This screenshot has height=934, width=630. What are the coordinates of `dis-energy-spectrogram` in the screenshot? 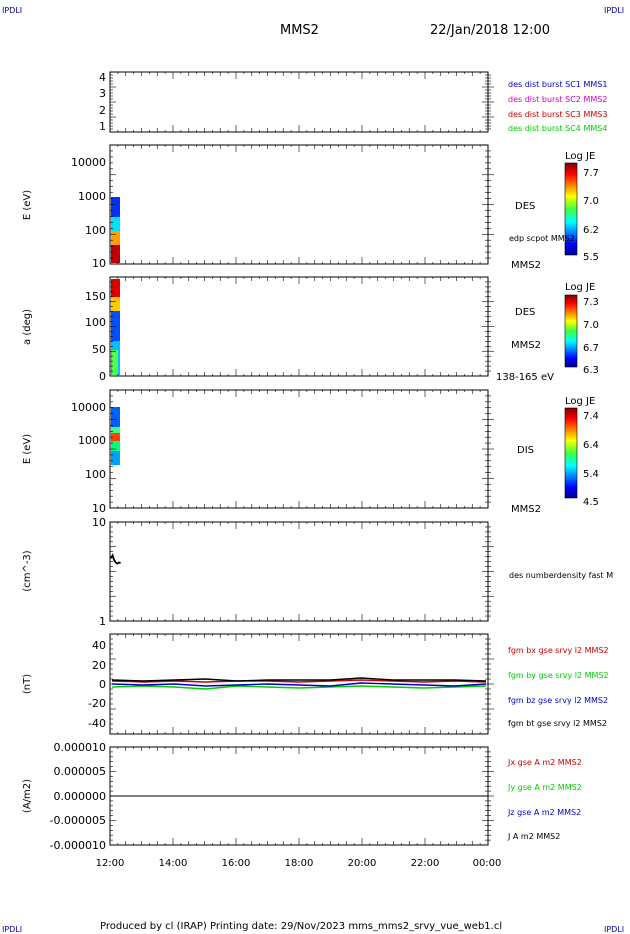 It's located at (115, 436).